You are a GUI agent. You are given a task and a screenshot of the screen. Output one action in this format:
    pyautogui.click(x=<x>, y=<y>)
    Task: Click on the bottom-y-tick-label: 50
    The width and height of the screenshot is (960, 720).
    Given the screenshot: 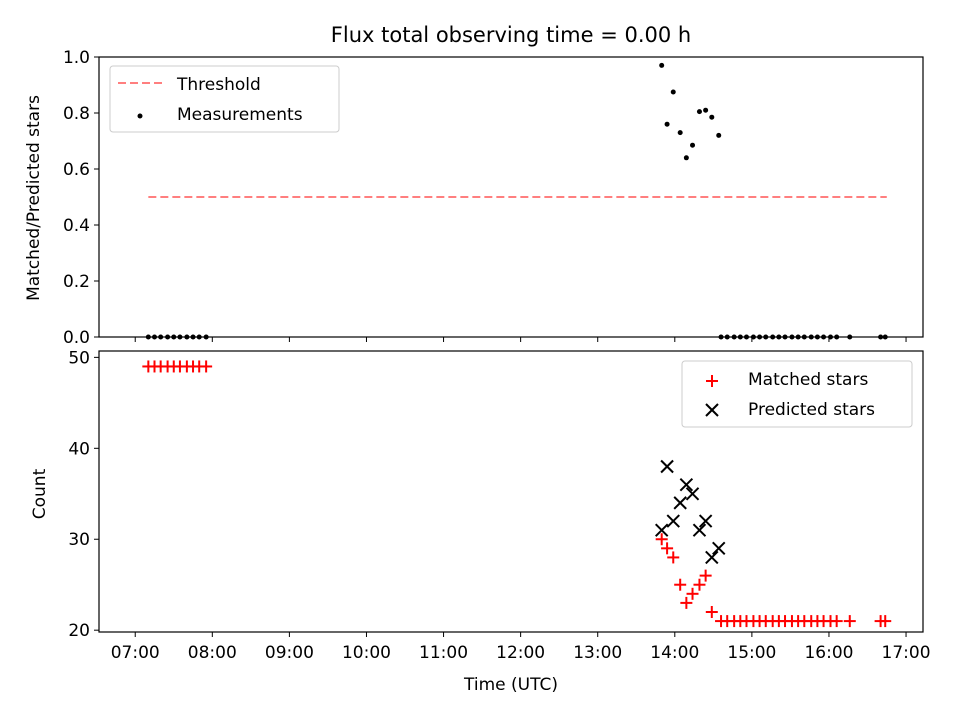 What is the action you would take?
    pyautogui.click(x=79, y=358)
    